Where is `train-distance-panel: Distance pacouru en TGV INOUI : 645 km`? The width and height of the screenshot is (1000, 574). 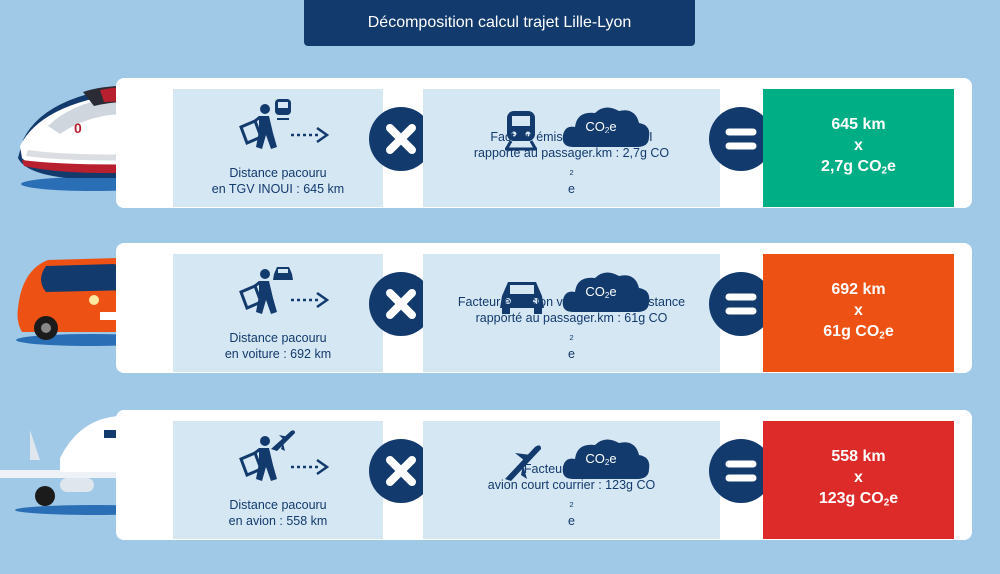
train-distance-panel: Distance pacouru en TGV INOUI : 645 km is located at coordinates (278, 148).